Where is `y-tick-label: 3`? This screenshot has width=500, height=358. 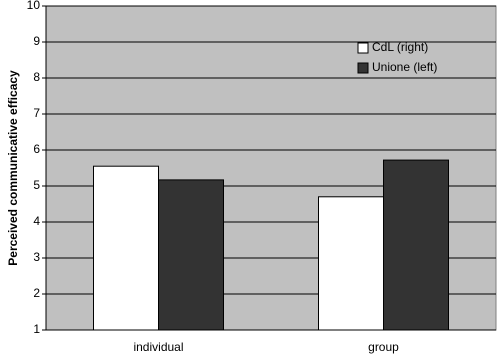
y-tick-label: 3 is located at coordinates (36, 257).